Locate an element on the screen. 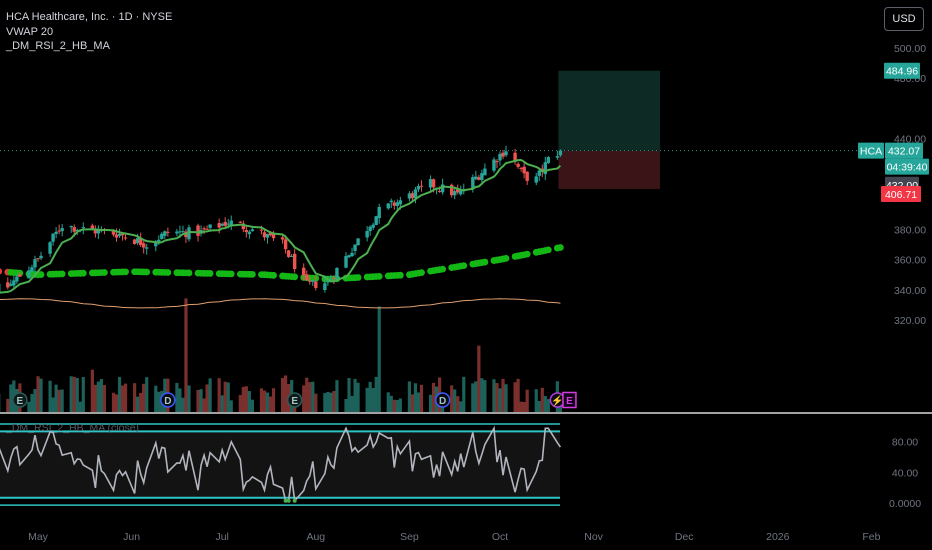  symbol-title: HCA Healthcare, Inc. · 1D · NYSE is located at coordinates (89, 17).